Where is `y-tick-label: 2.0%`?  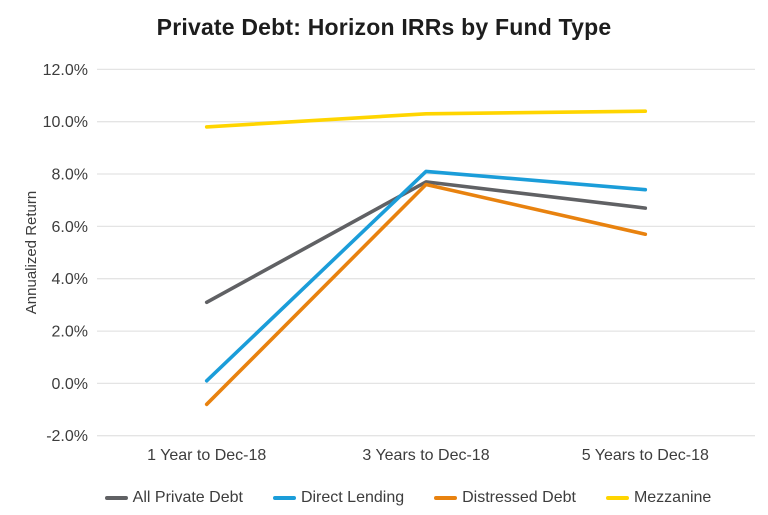
y-tick-label: 2.0% is located at coordinates (70, 332).